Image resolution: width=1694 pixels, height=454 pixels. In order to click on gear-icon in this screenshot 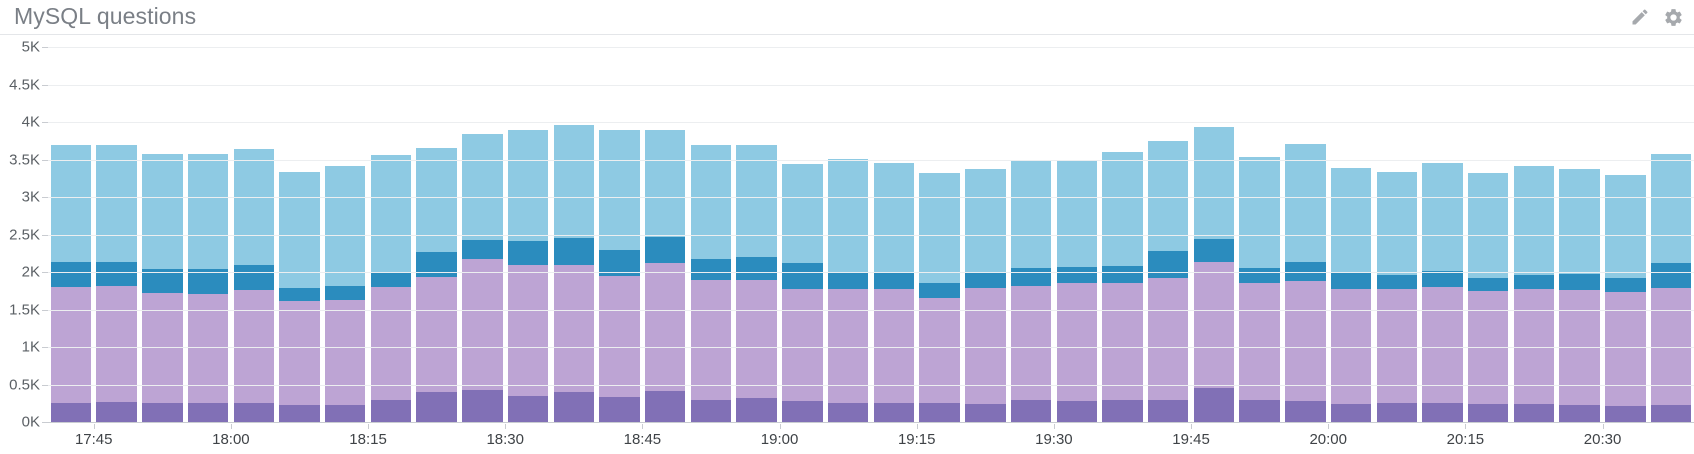, I will do `click(1673, 17)`.